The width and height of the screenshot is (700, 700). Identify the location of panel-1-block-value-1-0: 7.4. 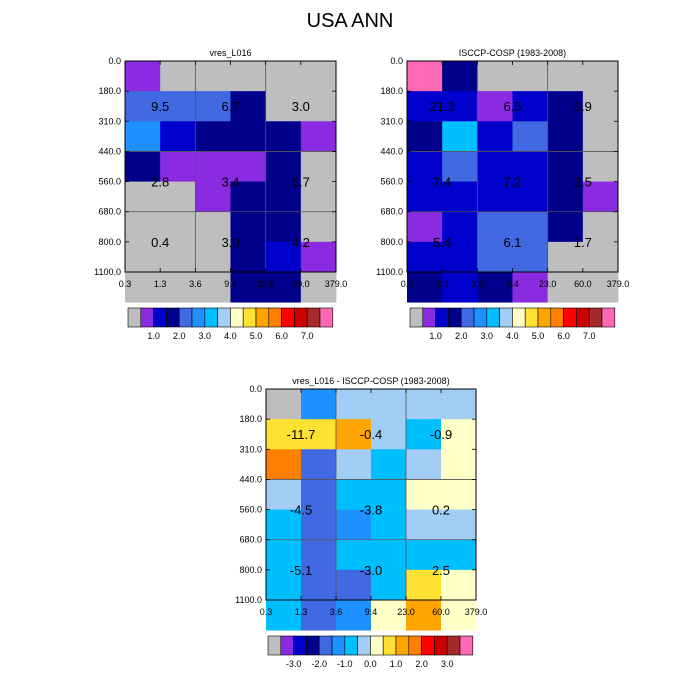
(442, 182).